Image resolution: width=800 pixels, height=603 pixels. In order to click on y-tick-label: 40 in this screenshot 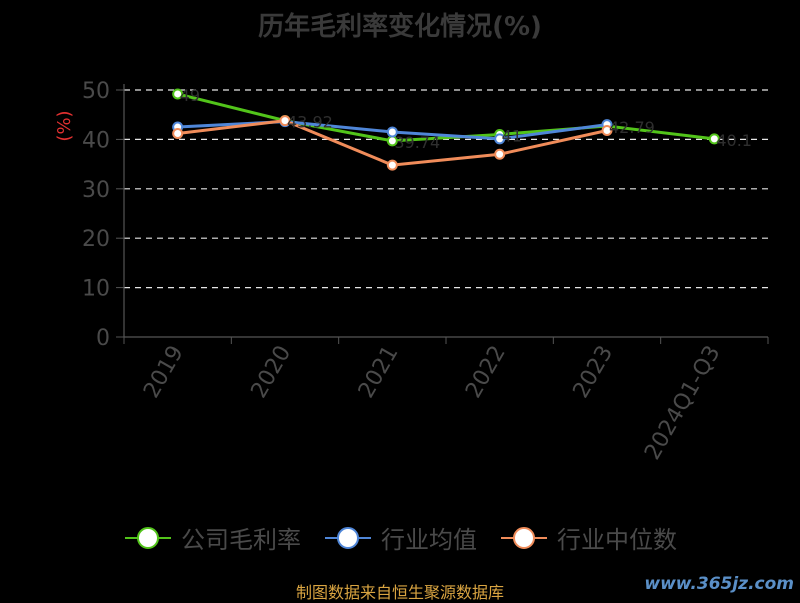, I will do `click(96, 140)`.